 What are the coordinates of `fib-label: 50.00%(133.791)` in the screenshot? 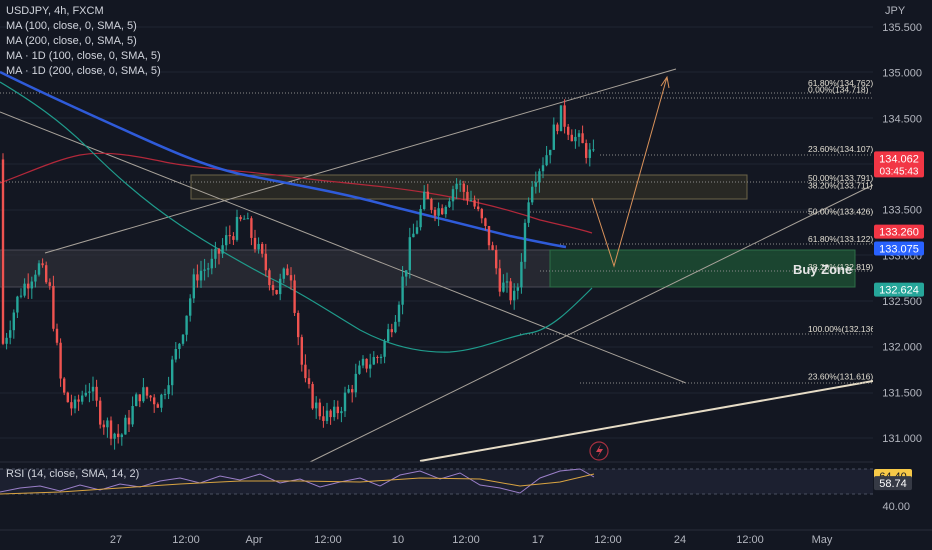 It's located at (840, 178).